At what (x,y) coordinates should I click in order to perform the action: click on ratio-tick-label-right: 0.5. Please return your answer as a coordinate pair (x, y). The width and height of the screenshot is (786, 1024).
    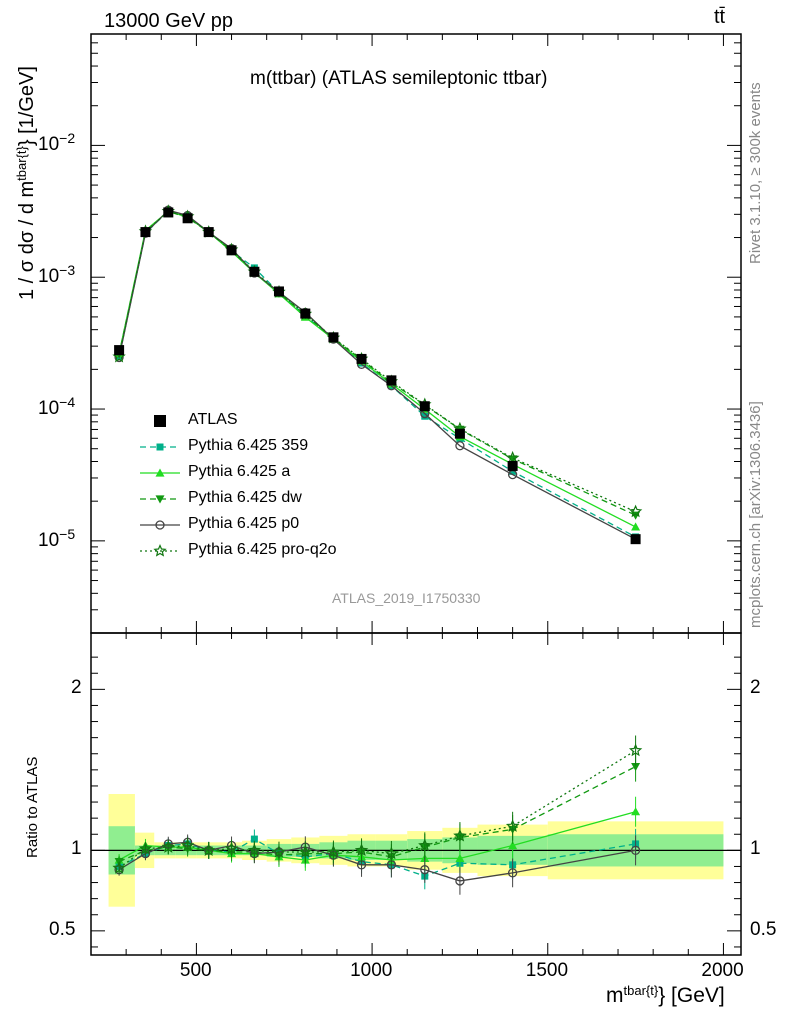
    Looking at the image, I should click on (763, 929).